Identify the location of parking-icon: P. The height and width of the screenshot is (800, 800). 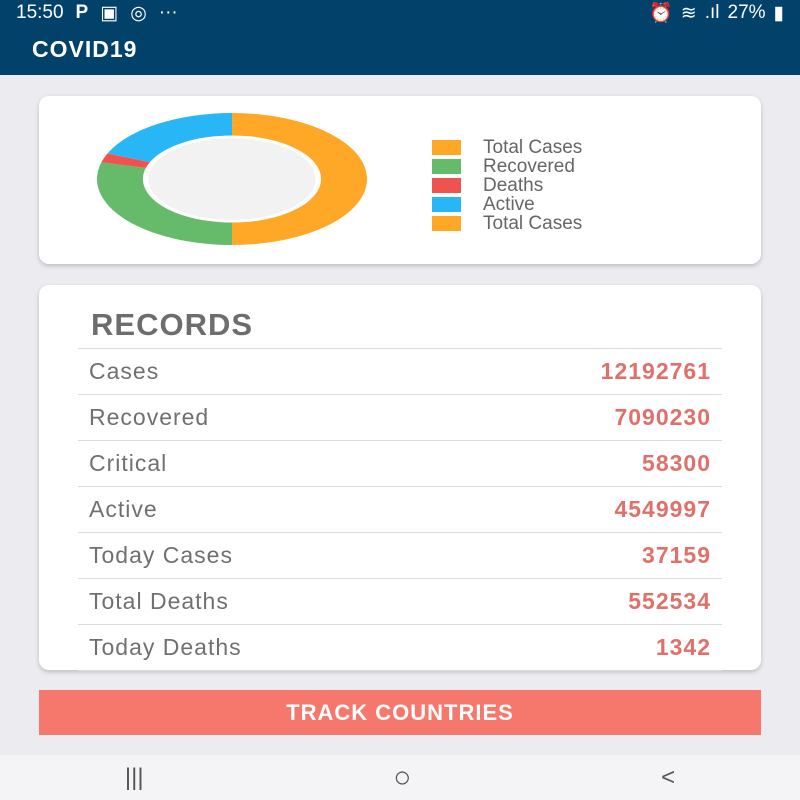
(82, 12).